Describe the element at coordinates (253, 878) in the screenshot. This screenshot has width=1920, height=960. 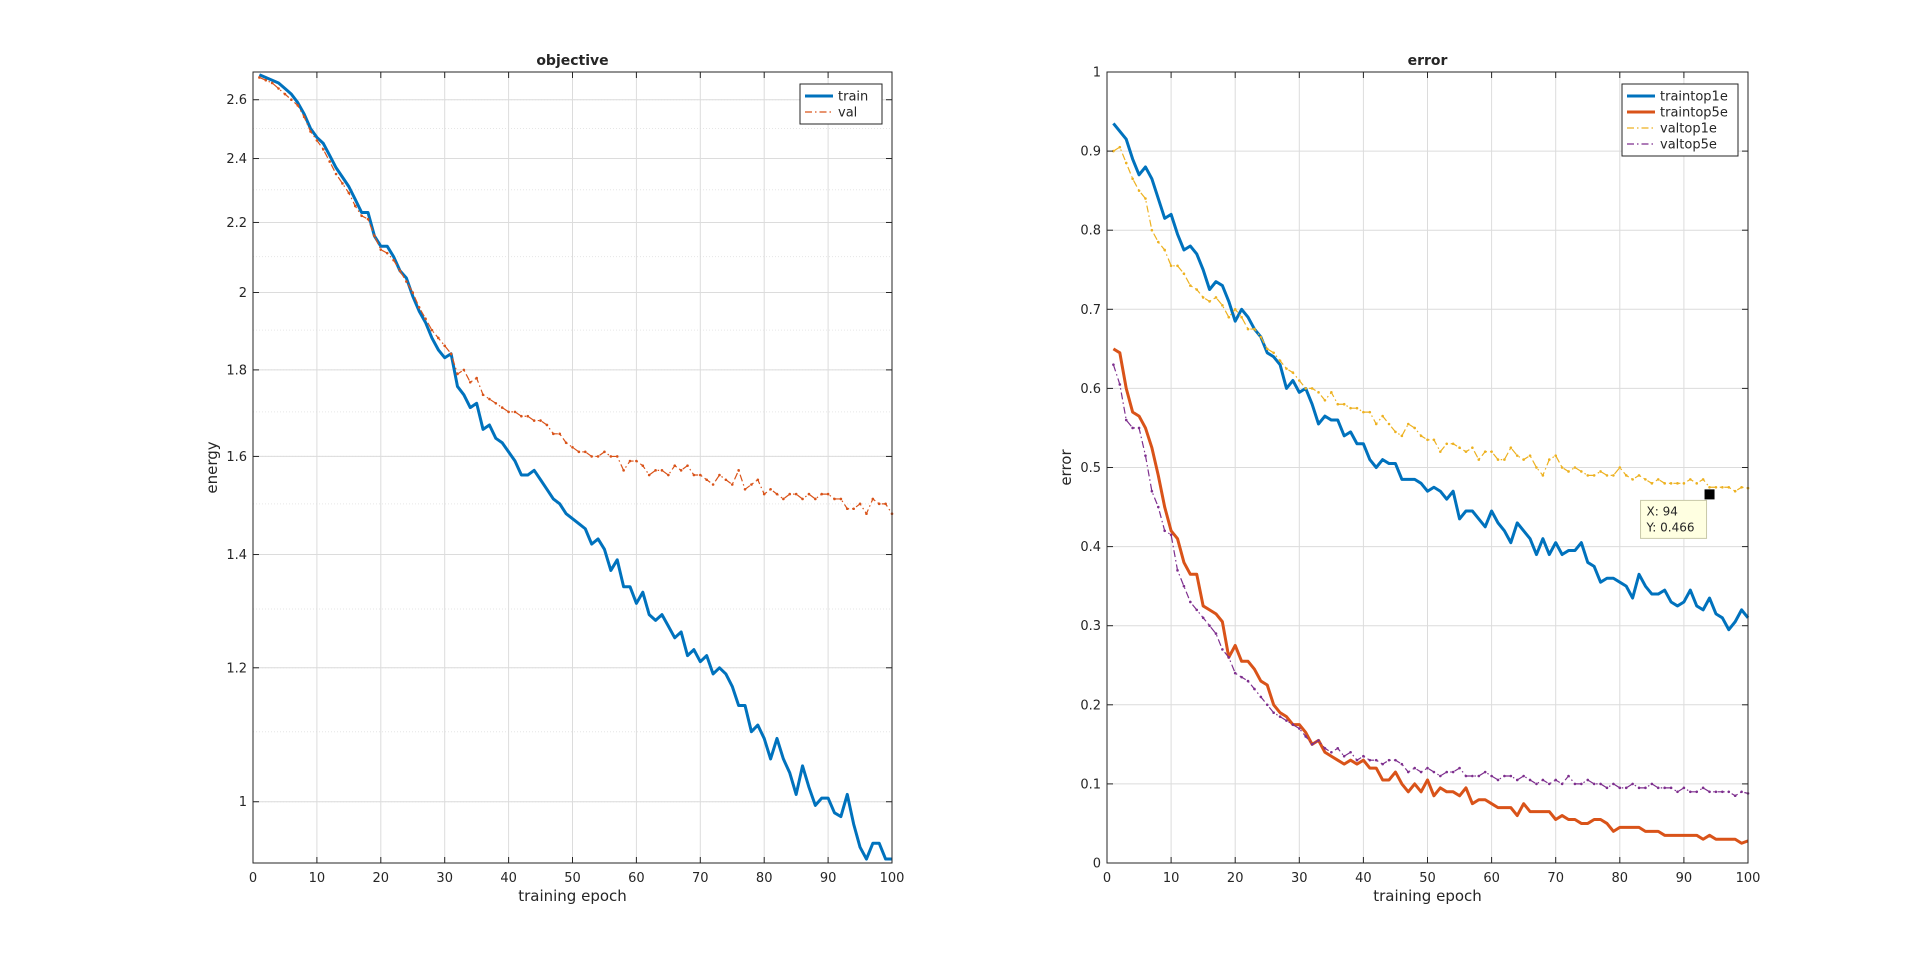
I see `x-tick-label: 0` at that location.